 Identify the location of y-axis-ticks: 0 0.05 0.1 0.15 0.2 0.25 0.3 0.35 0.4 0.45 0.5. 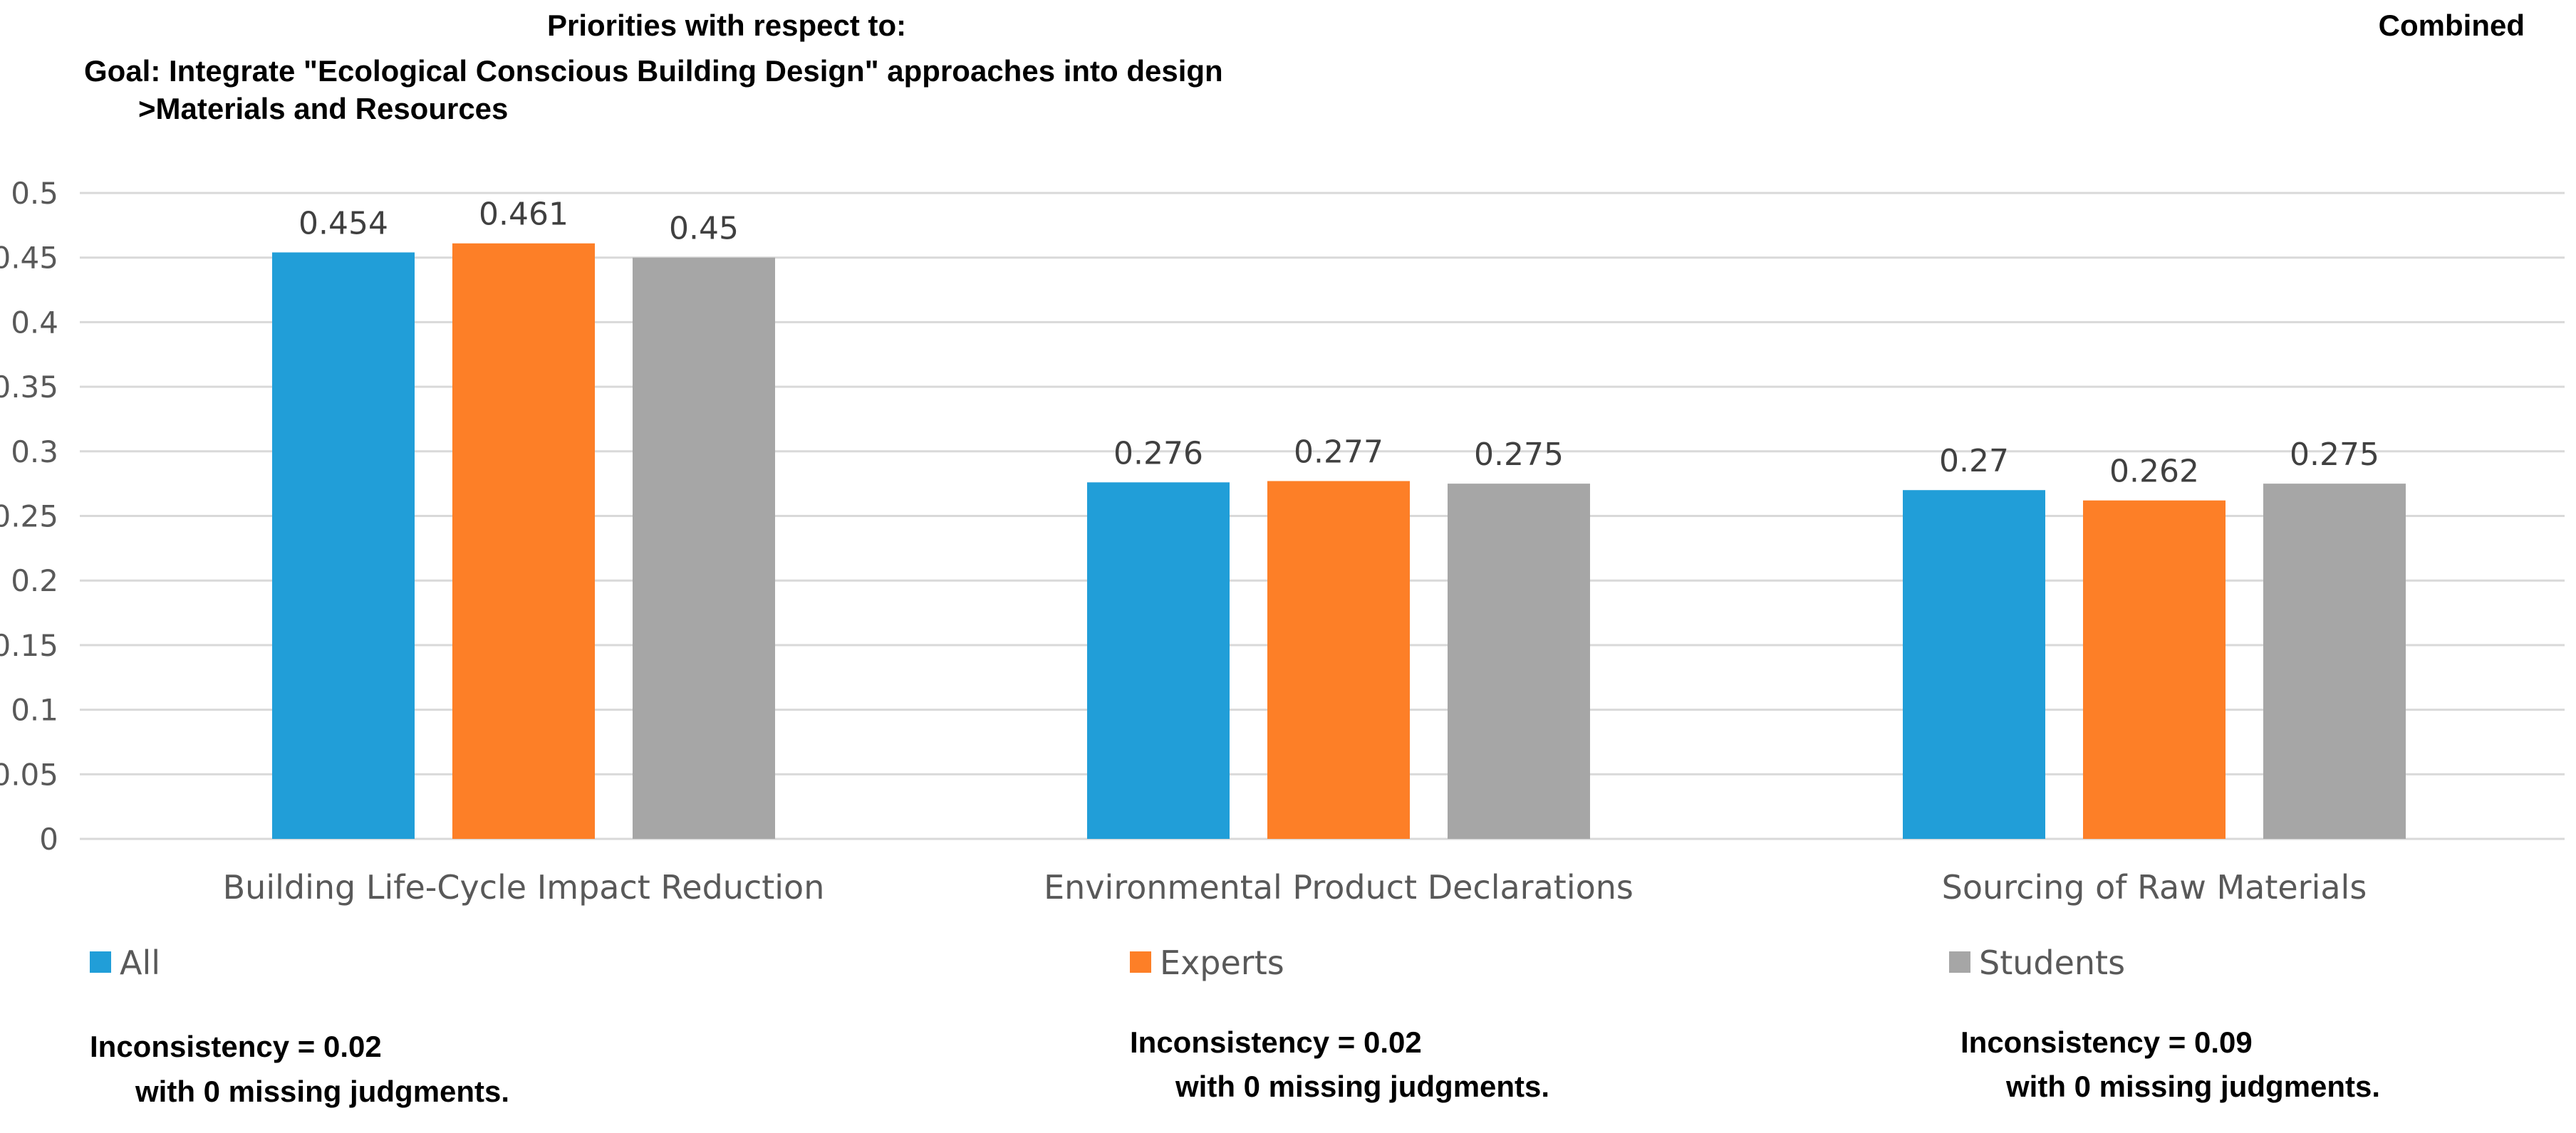
(29, 516).